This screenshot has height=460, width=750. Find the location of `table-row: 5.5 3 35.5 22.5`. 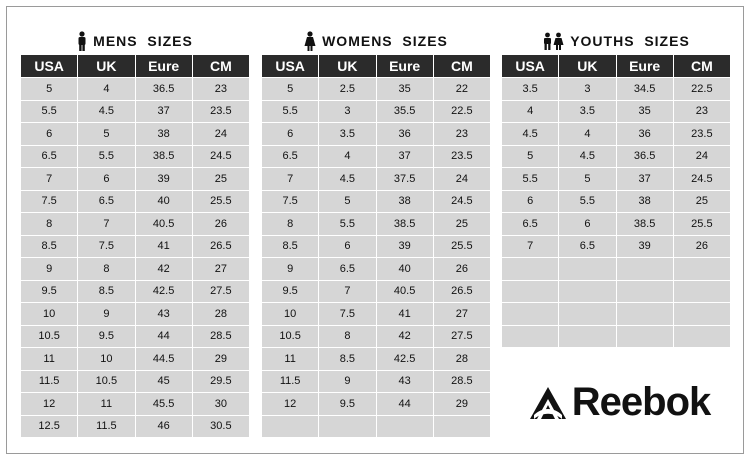

table-row: 5.5 3 35.5 22.5 is located at coordinates (376, 111).